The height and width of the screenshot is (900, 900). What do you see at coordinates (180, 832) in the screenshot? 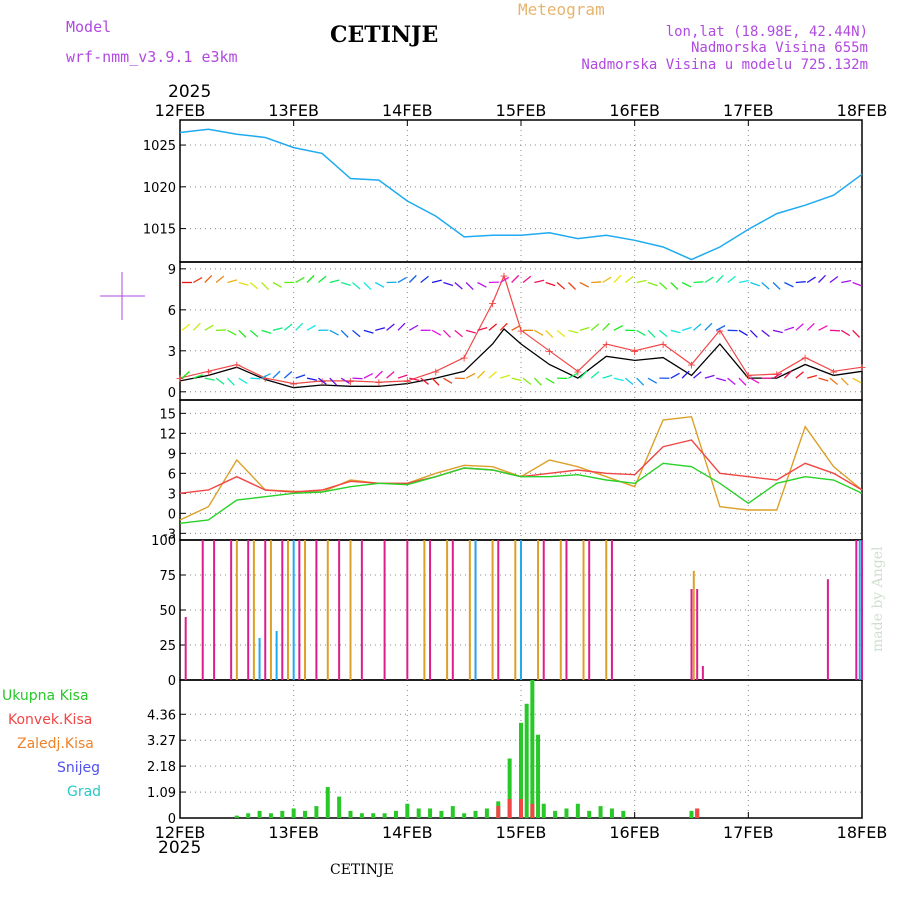
I see `time-label-bottom: 12FEB` at bounding box center [180, 832].